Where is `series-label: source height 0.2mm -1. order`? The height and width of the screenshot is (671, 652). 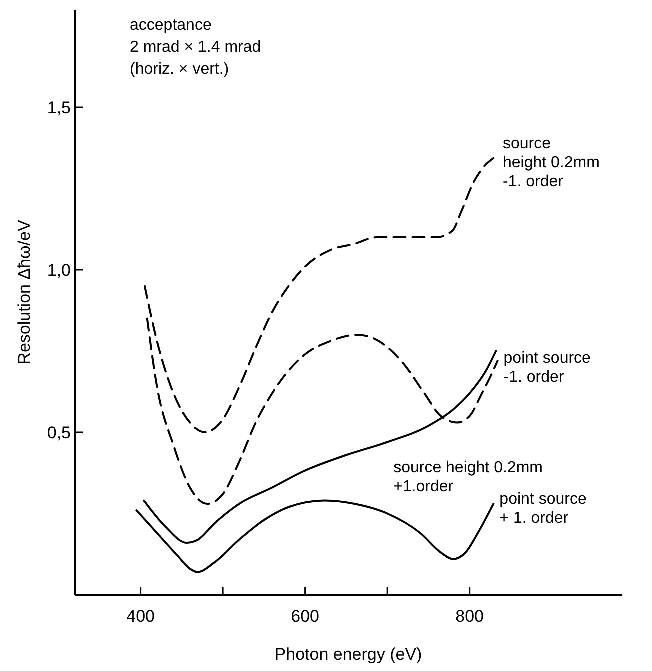 series-label: source height 0.2mm -1. order is located at coordinates (551, 162).